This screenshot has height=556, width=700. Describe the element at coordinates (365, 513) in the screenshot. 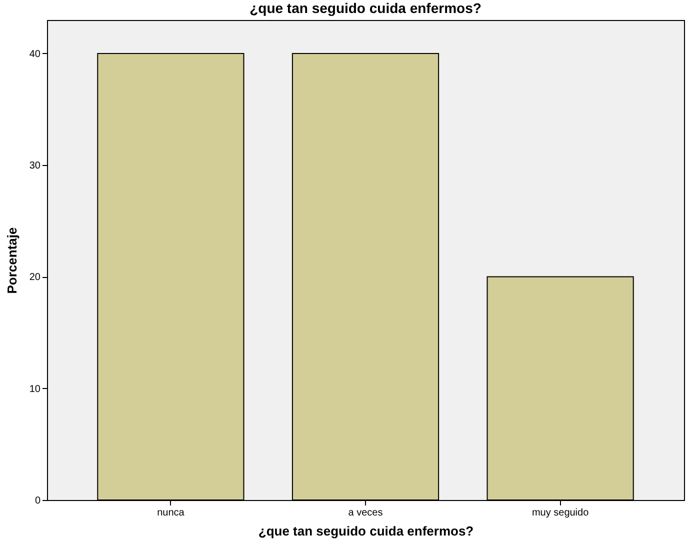

I see `x-tick-label: a veces` at that location.